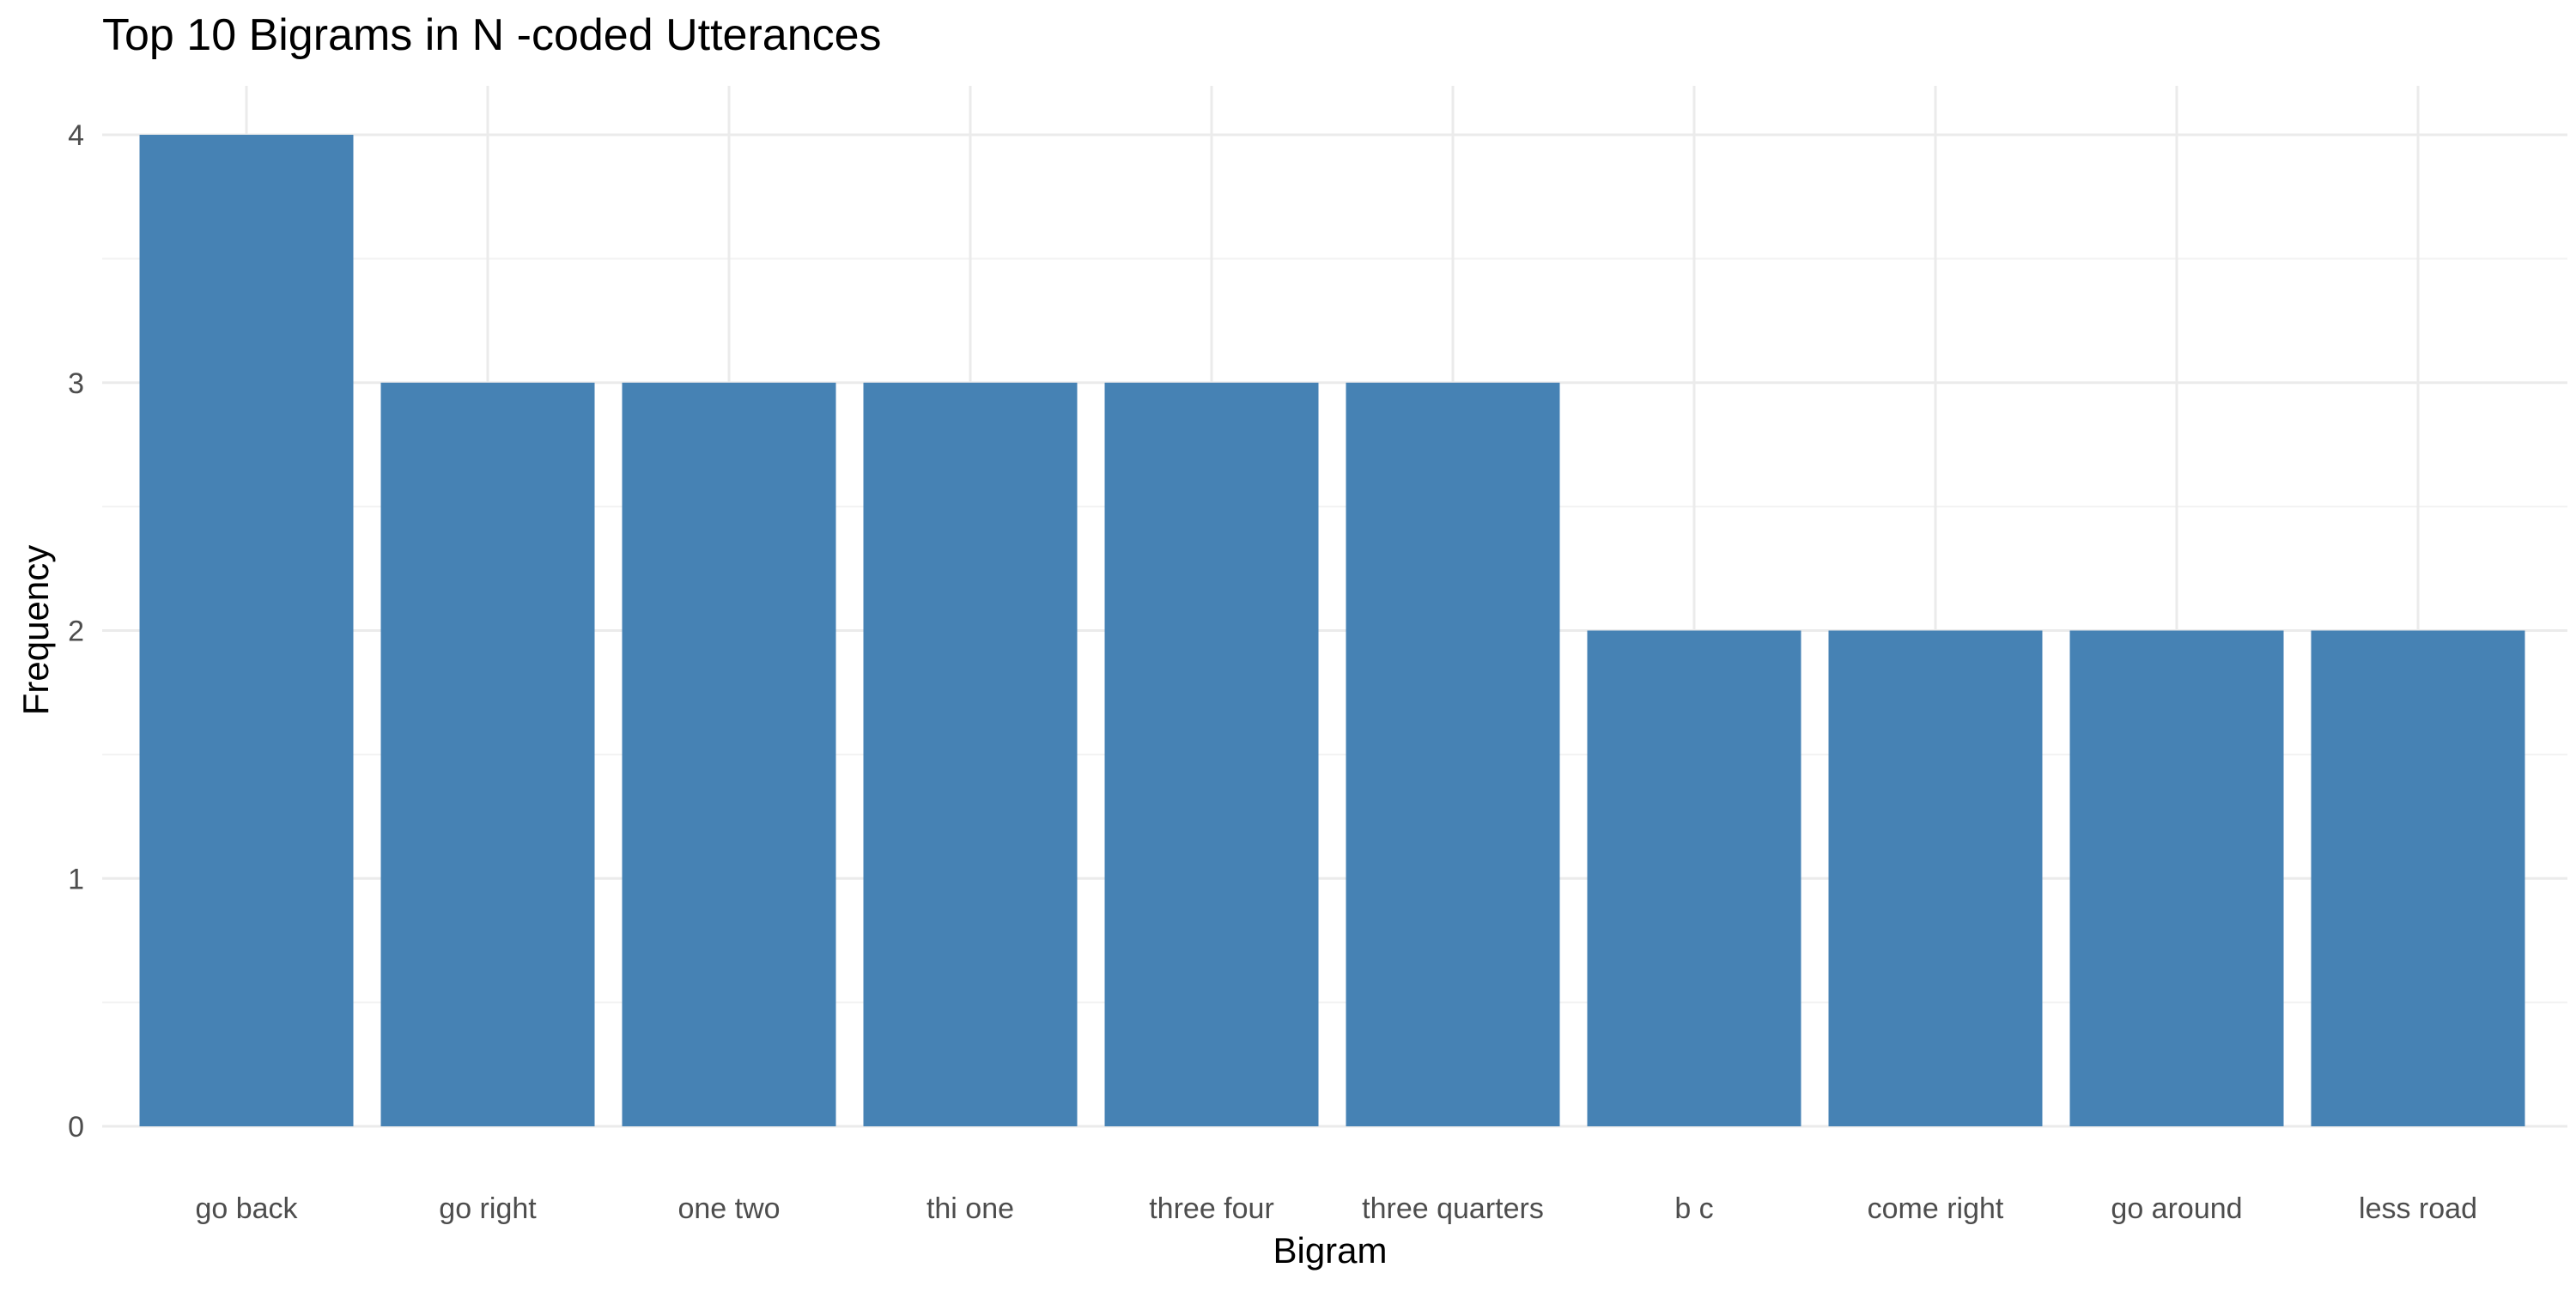 The height and width of the screenshot is (1292, 2576). Describe the element at coordinates (76, 879) in the screenshot. I see `y-tick-label: 1` at that location.